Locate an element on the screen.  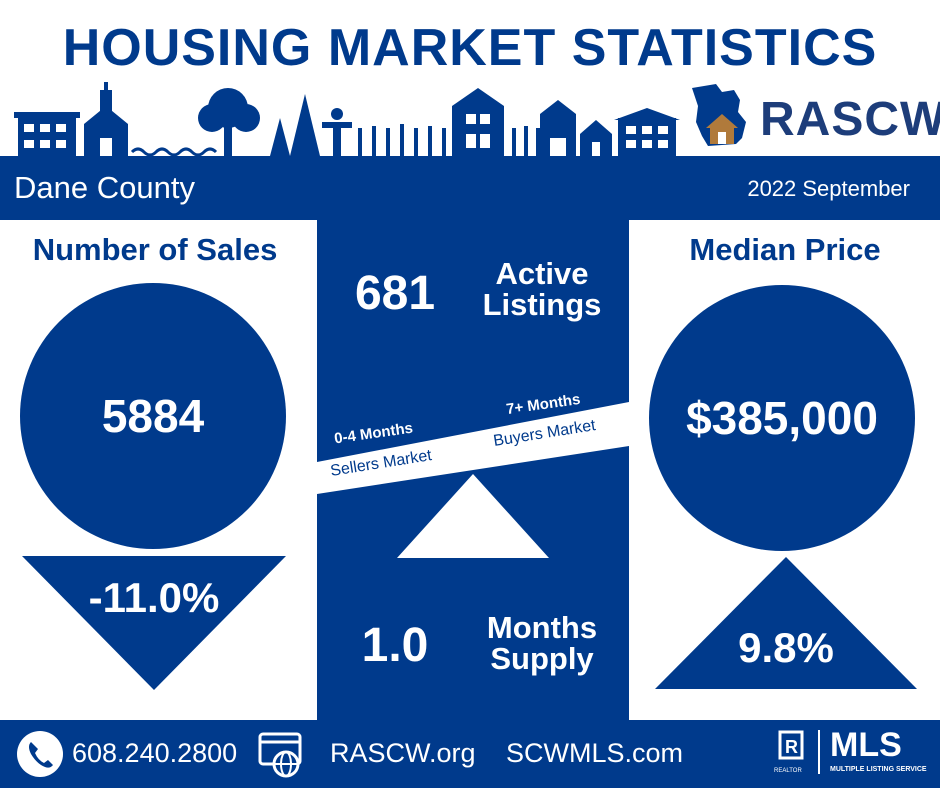
footer-site-rascw: RASCW.org is located at coordinates (403, 753).